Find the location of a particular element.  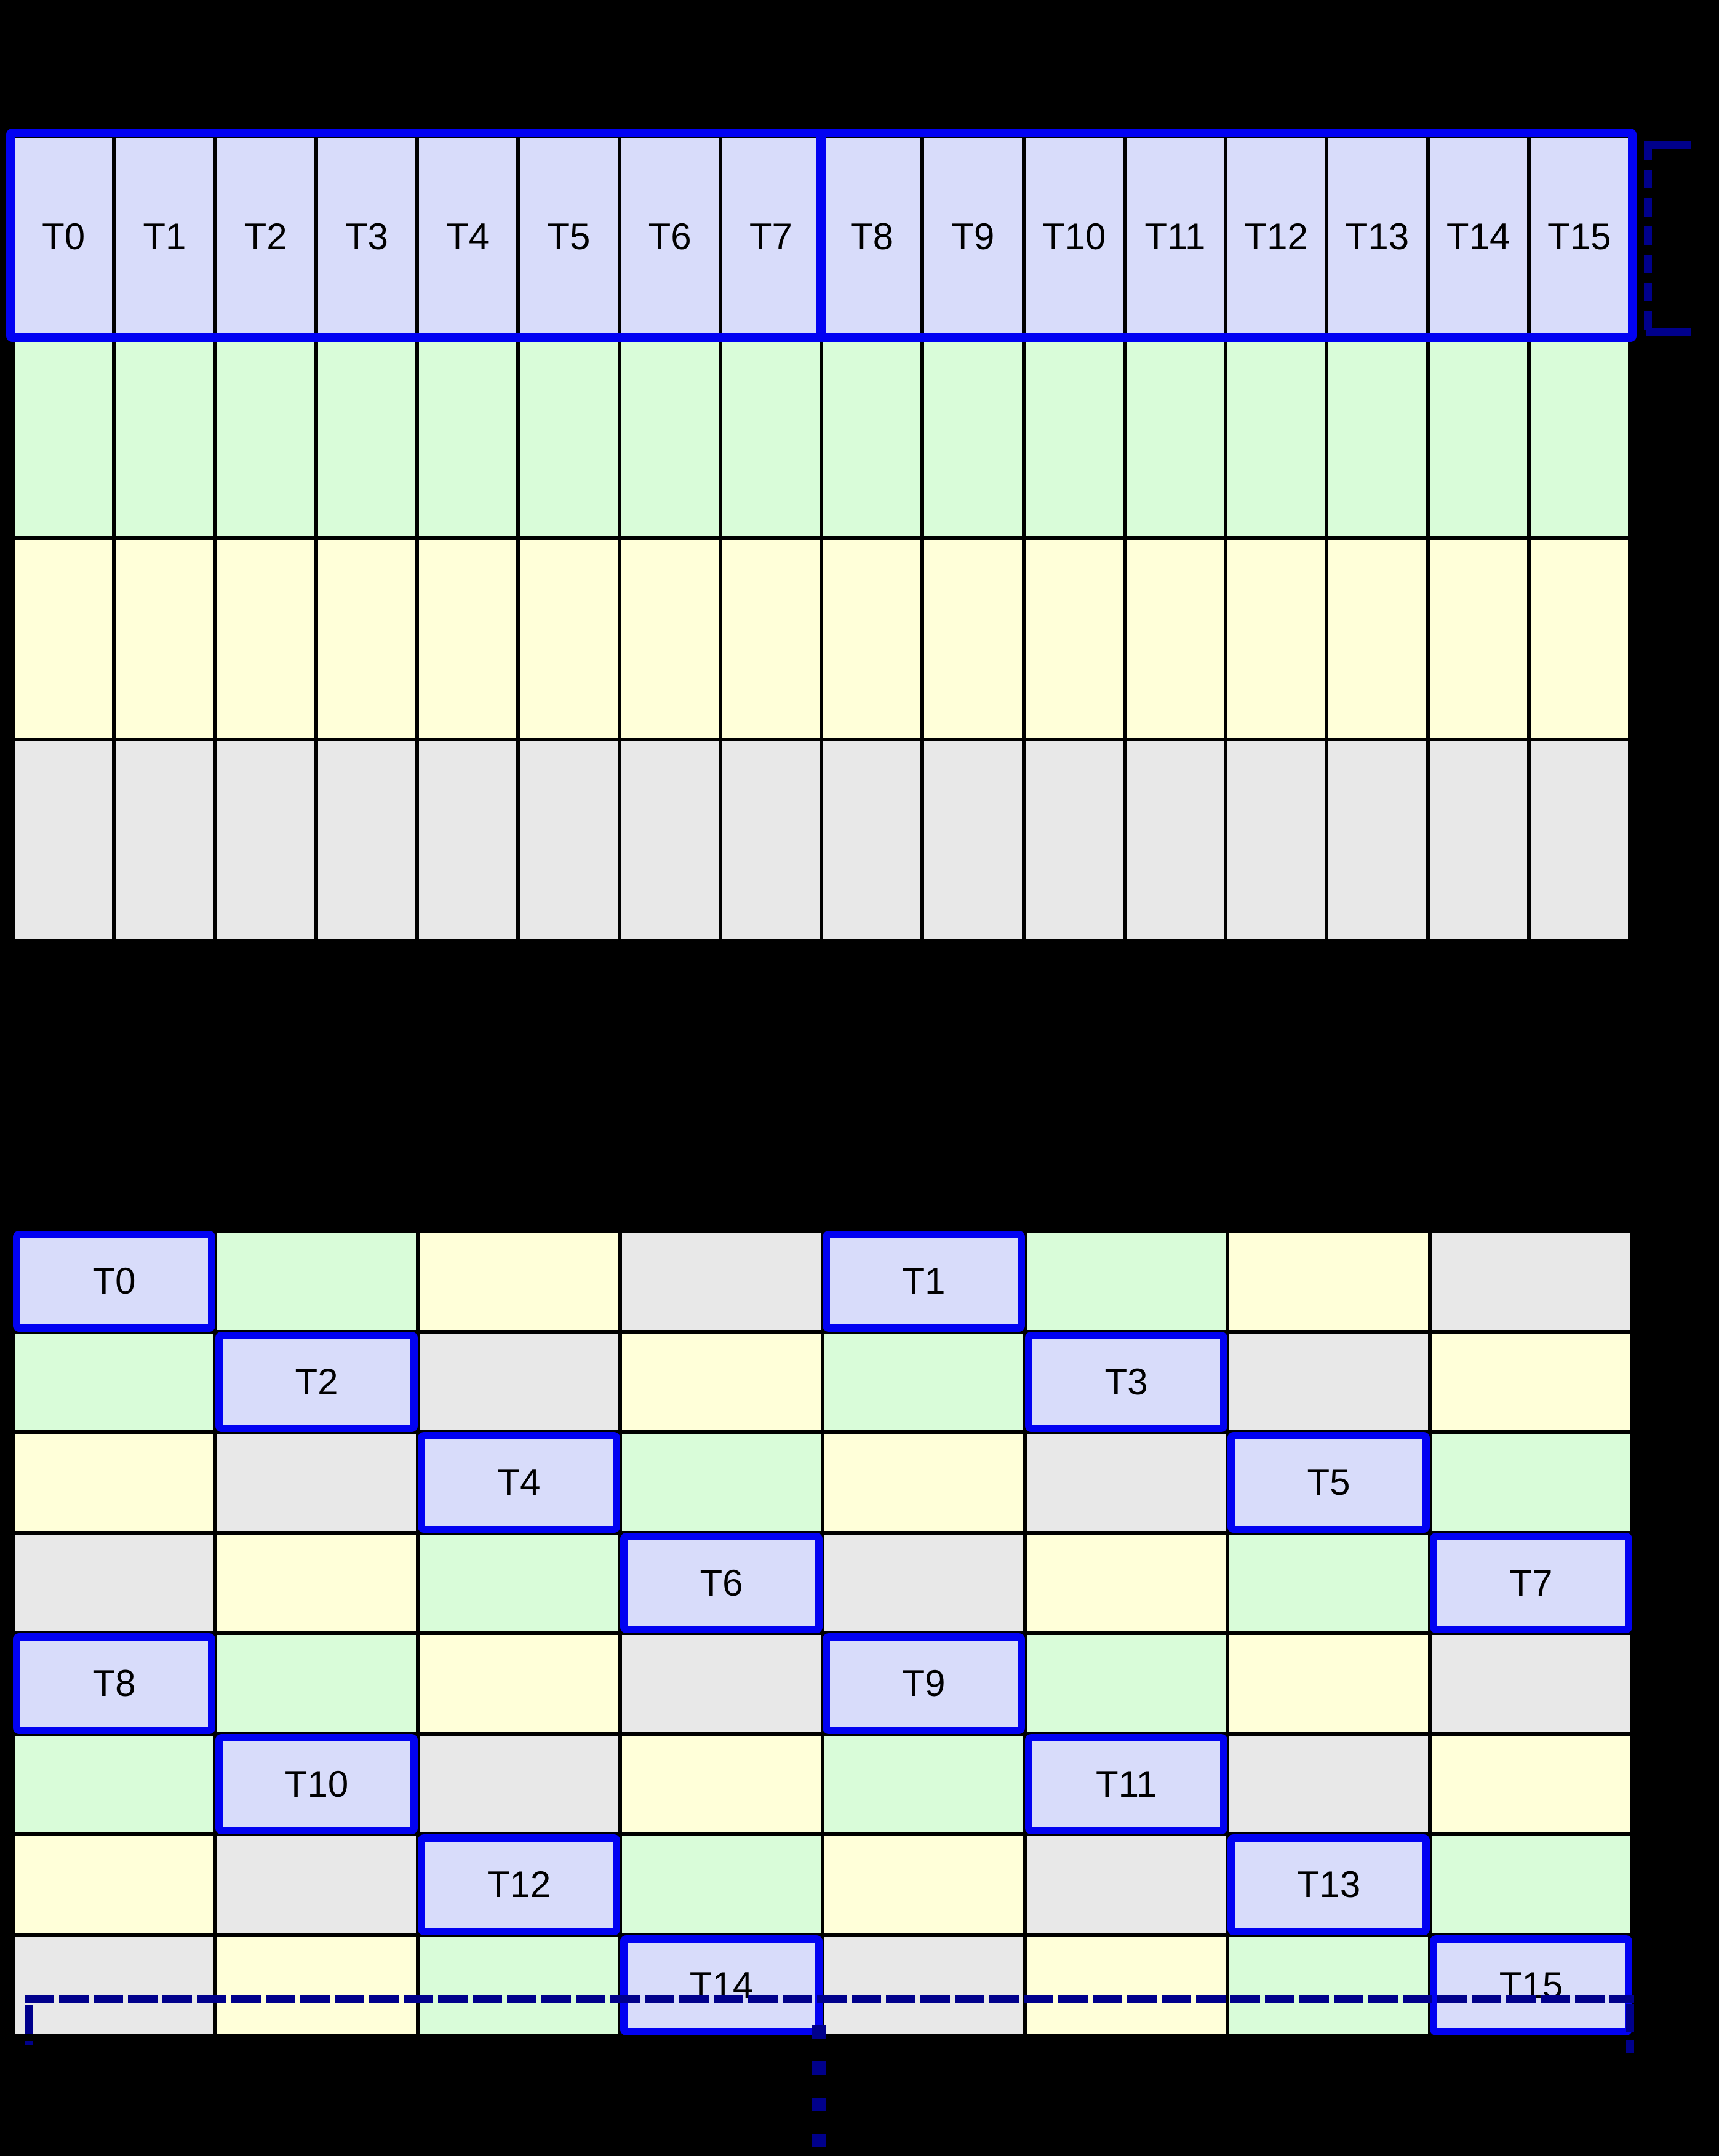

thread-label: T4 is located at coordinates (468, 236).